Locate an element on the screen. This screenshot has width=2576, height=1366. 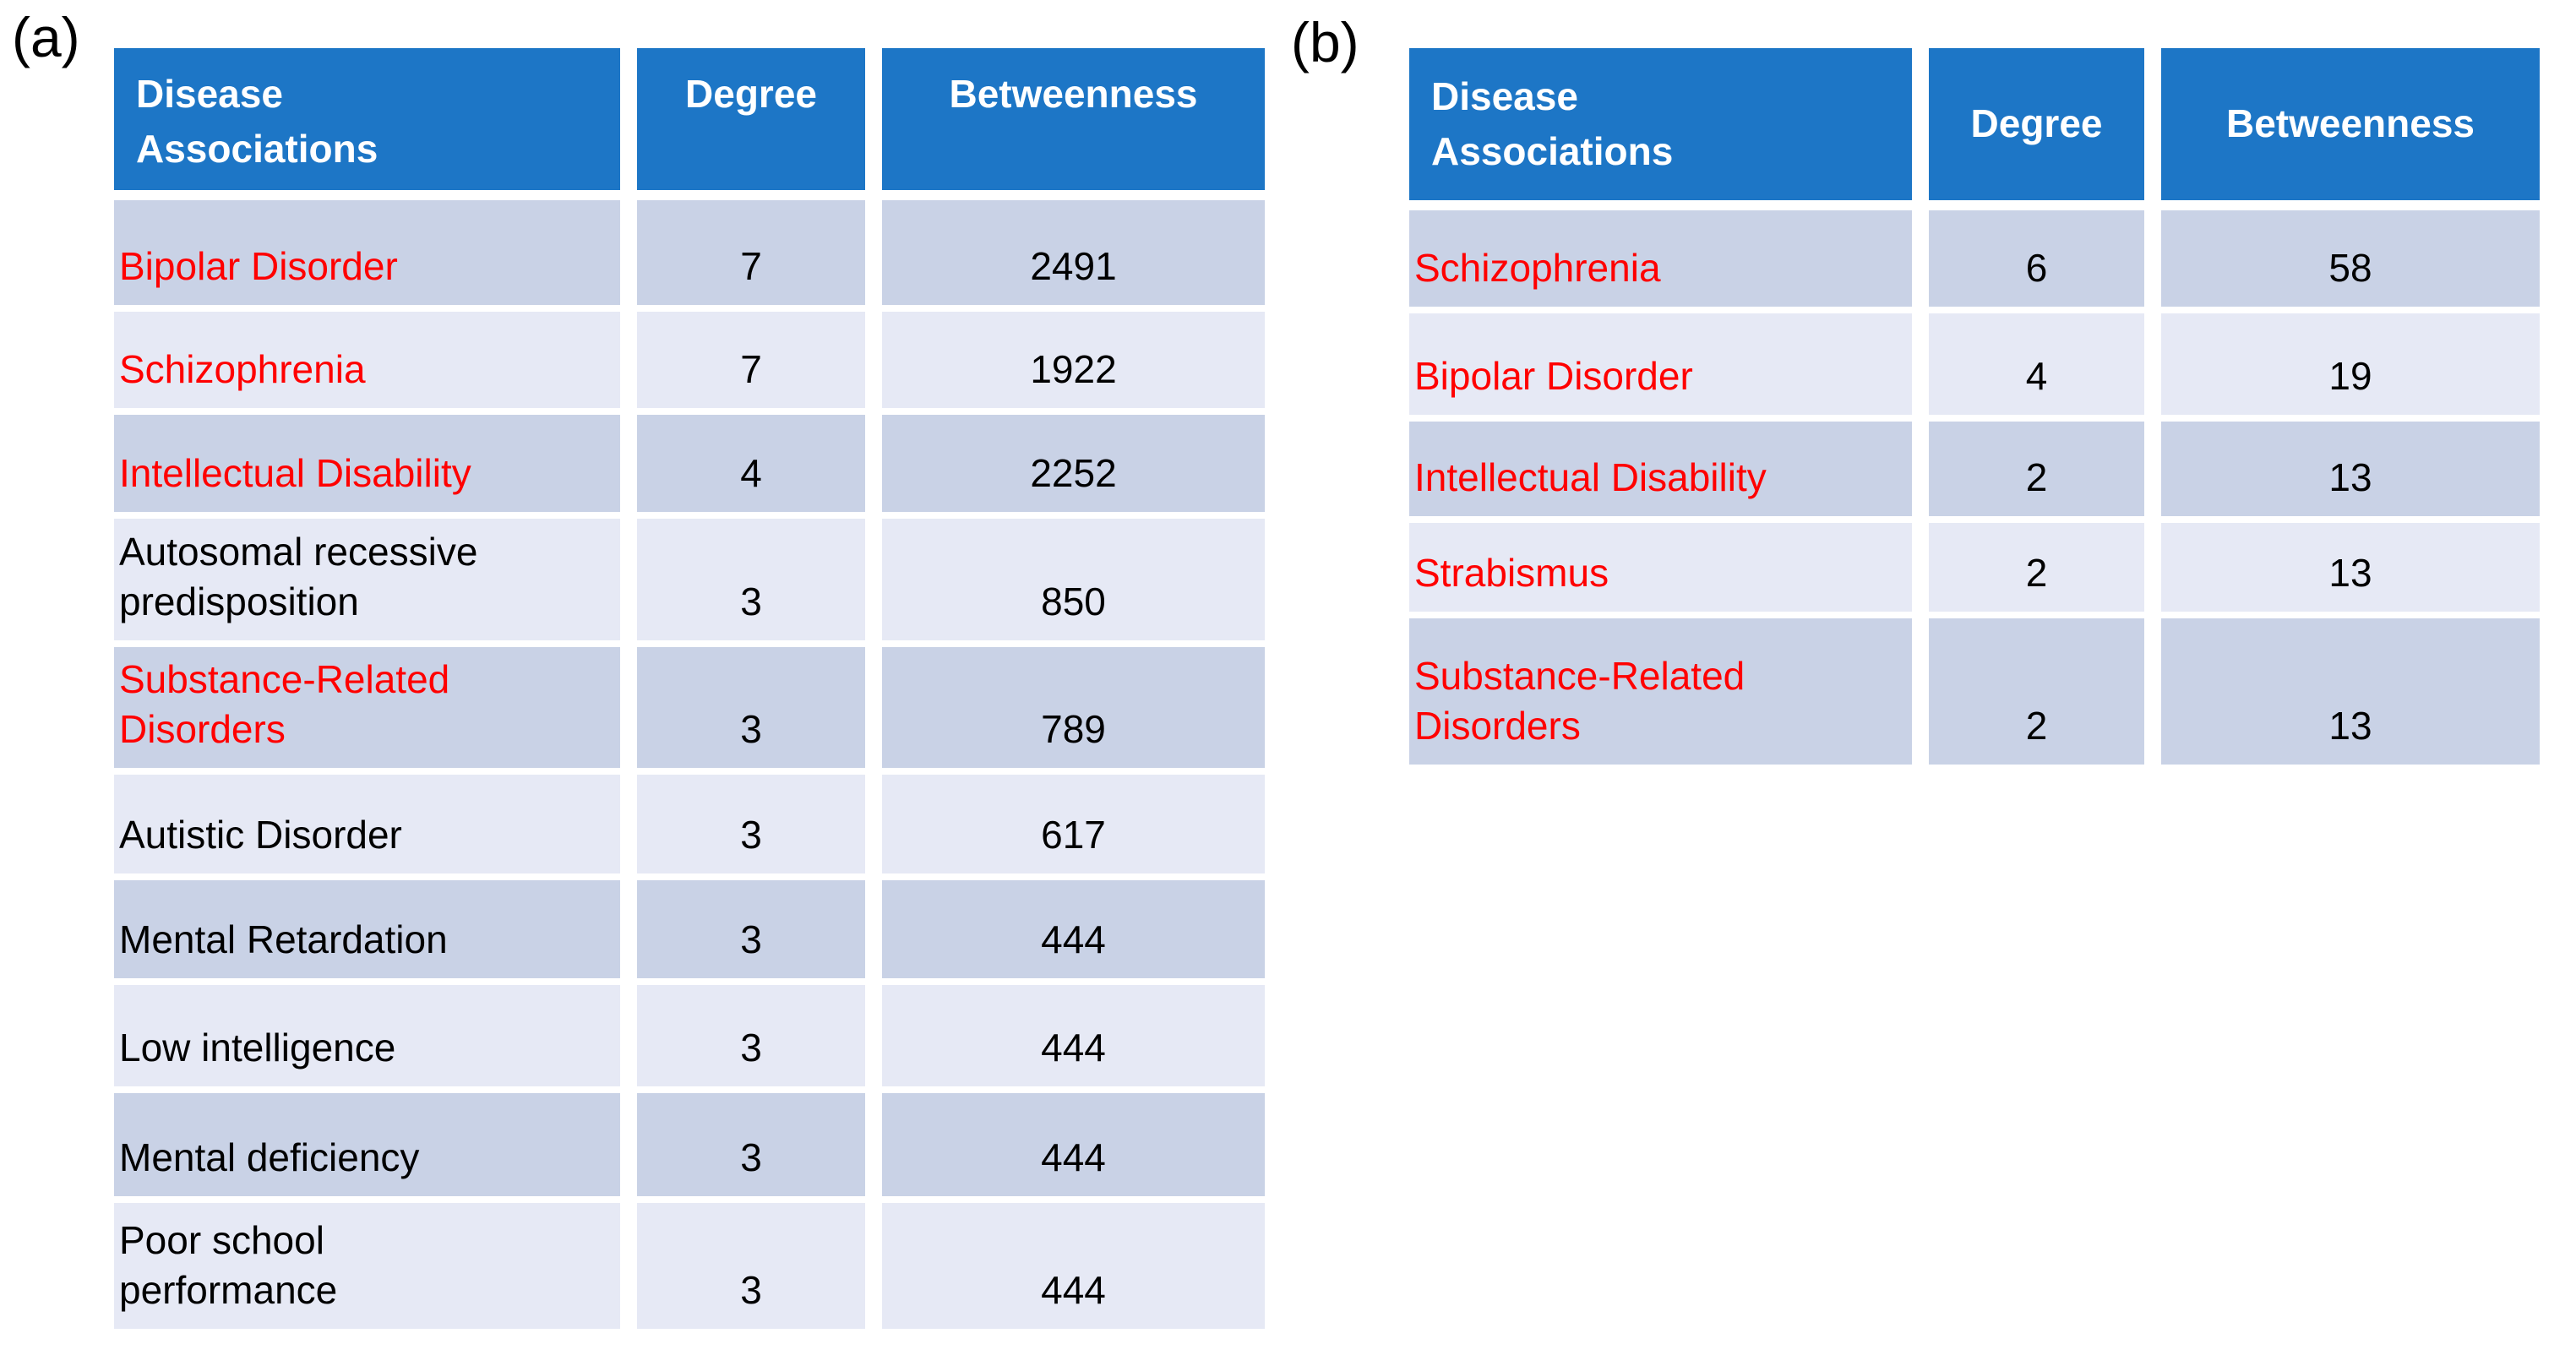
table-row: Bipolar Disorder 4 19 is located at coordinates (1974, 364).